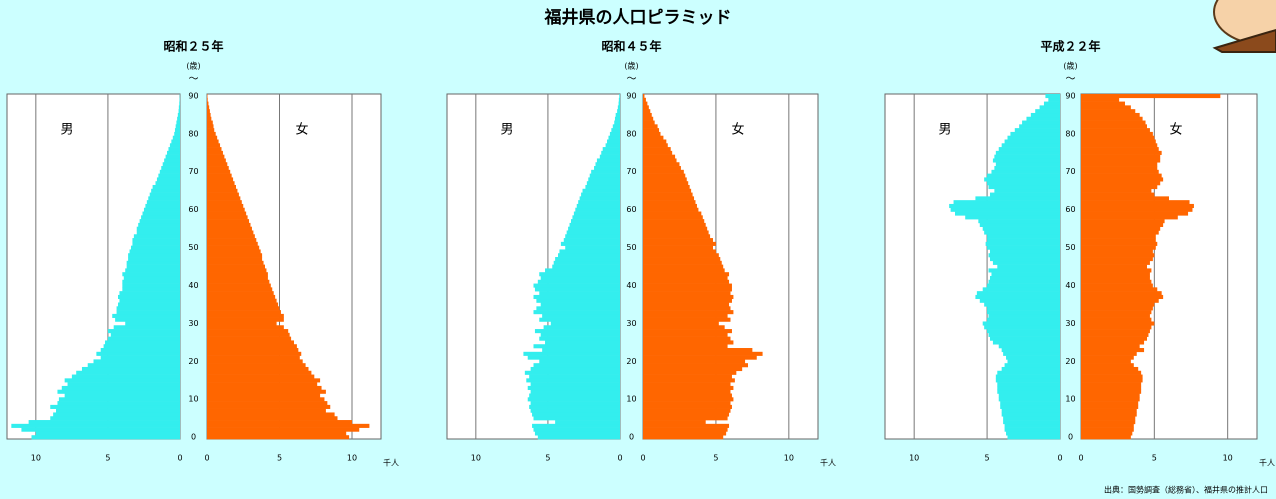 The width and height of the screenshot is (1276, 499). What do you see at coordinates (193, 285) in the screenshot?
I see `y-tick-label: 40` at bounding box center [193, 285].